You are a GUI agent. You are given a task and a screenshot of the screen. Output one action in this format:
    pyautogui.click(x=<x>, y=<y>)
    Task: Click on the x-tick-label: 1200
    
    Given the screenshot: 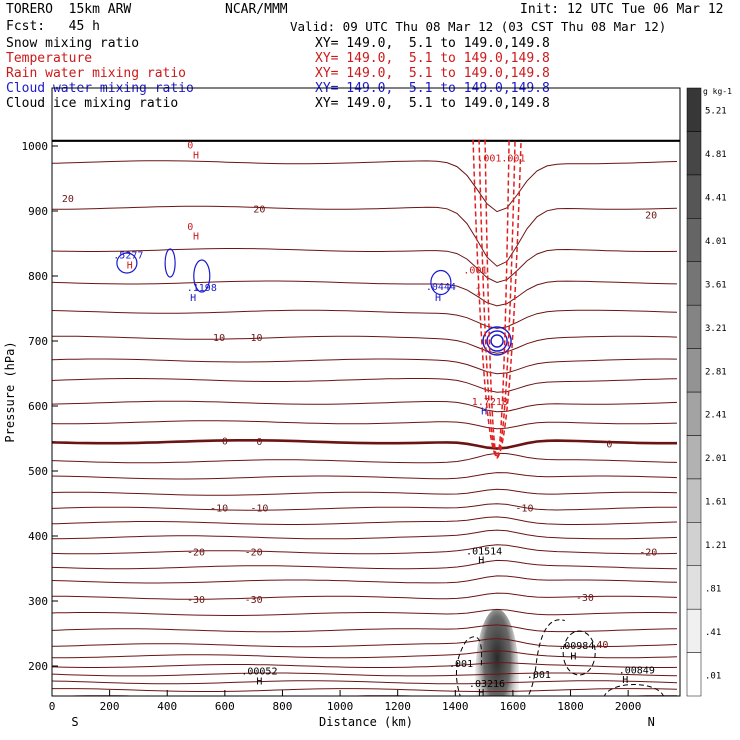 What is the action you would take?
    pyautogui.click(x=397, y=706)
    